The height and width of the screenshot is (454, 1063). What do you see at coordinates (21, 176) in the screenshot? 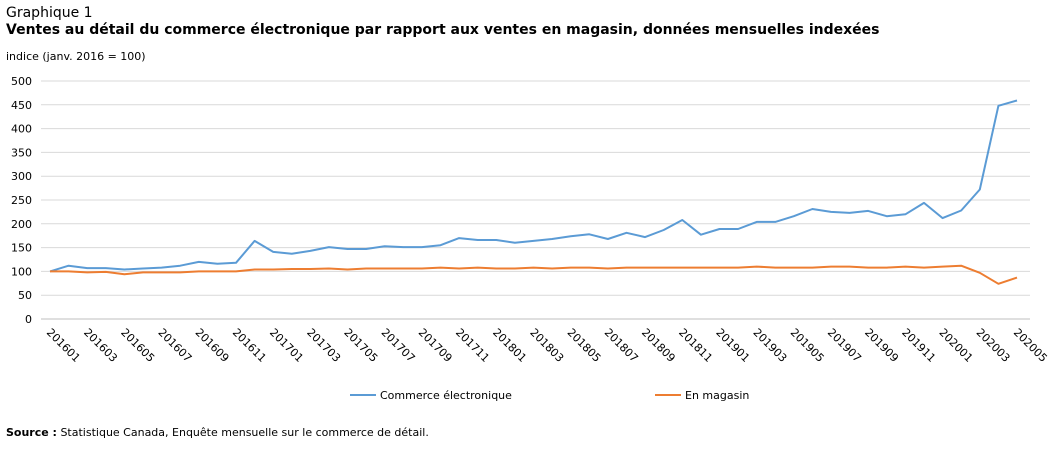
I see `y-tick-label: 300` at bounding box center [21, 176].